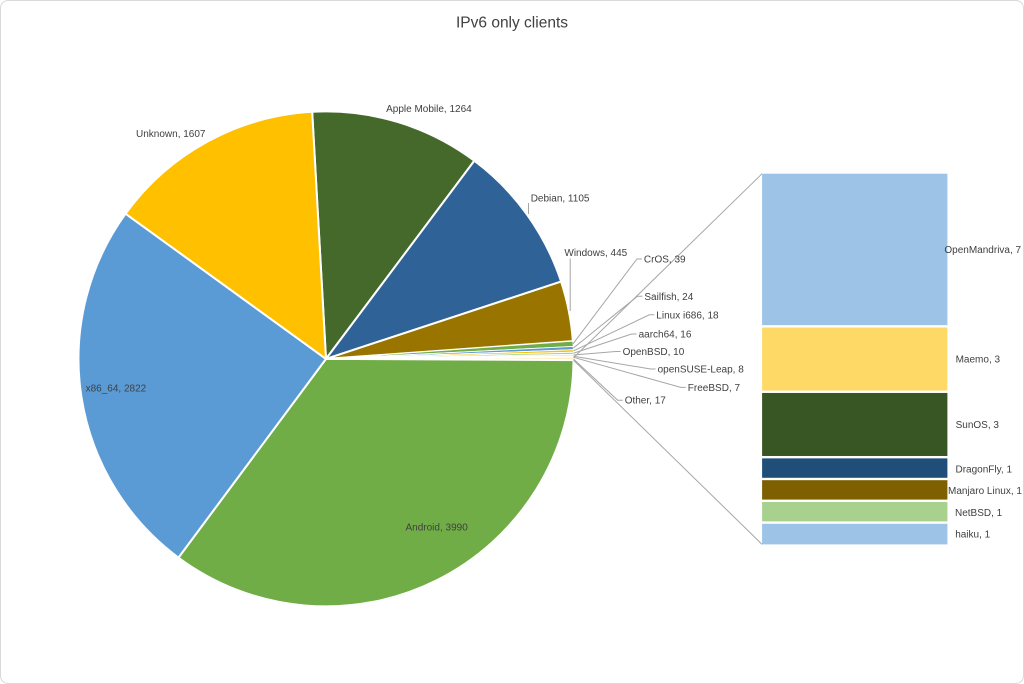 Image resolution: width=1024 pixels, height=684 pixels. I want to click on svg-text: NetBSD, 1, so click(979, 513).